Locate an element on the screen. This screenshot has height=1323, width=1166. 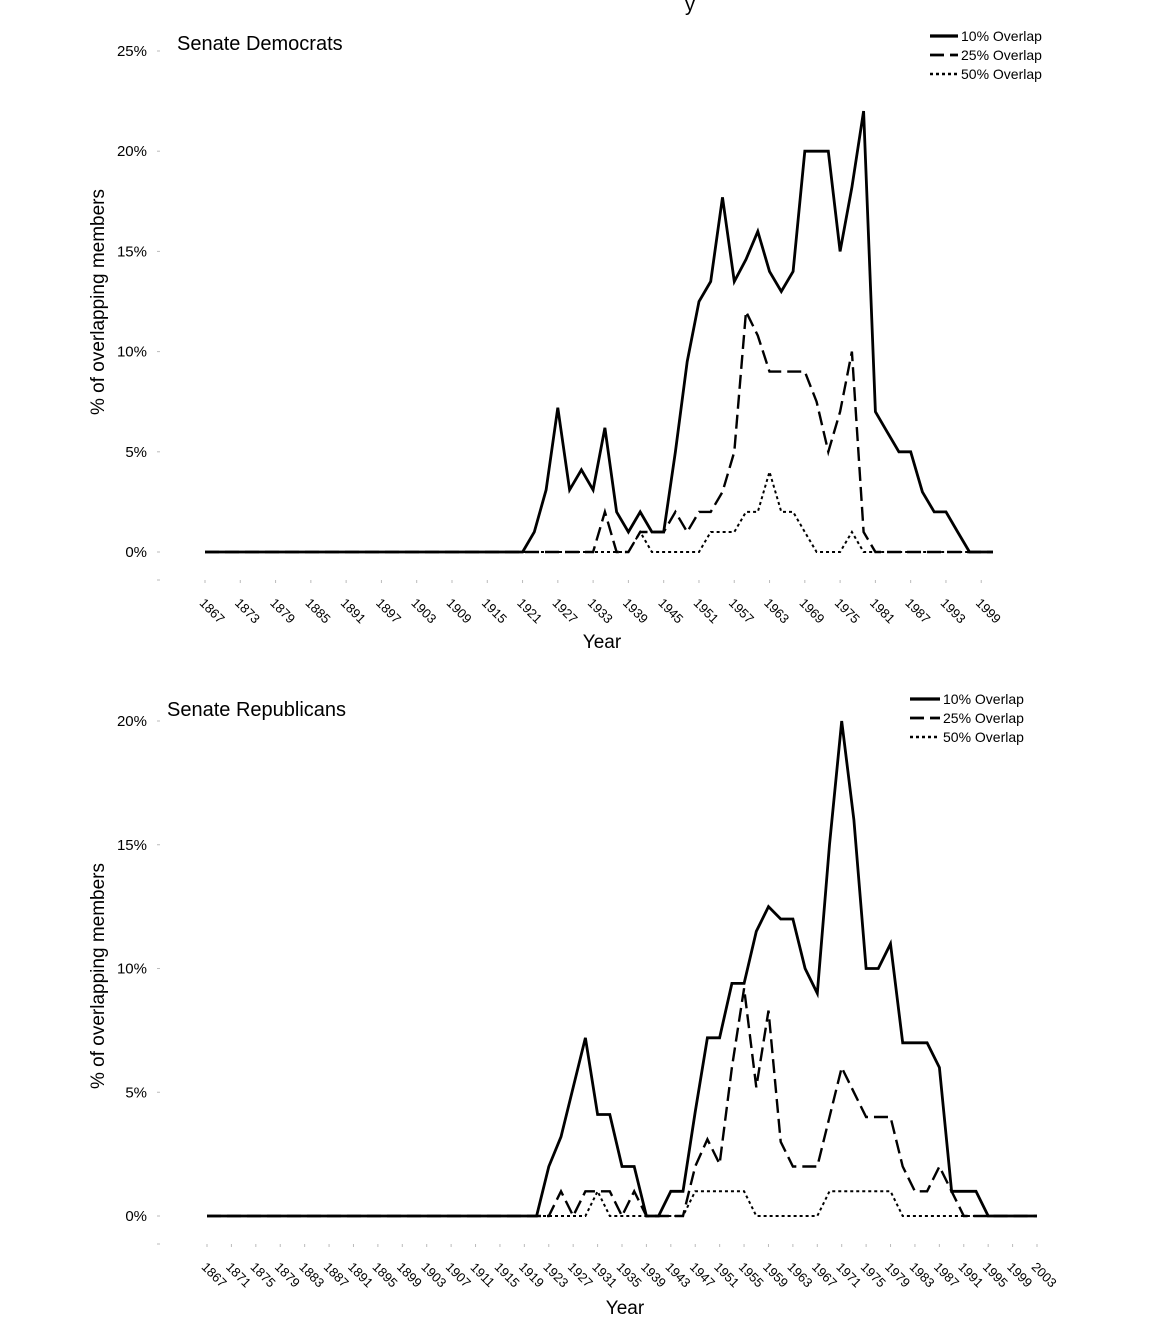
x-tick-label: 1931 is located at coordinates (604, 1274).